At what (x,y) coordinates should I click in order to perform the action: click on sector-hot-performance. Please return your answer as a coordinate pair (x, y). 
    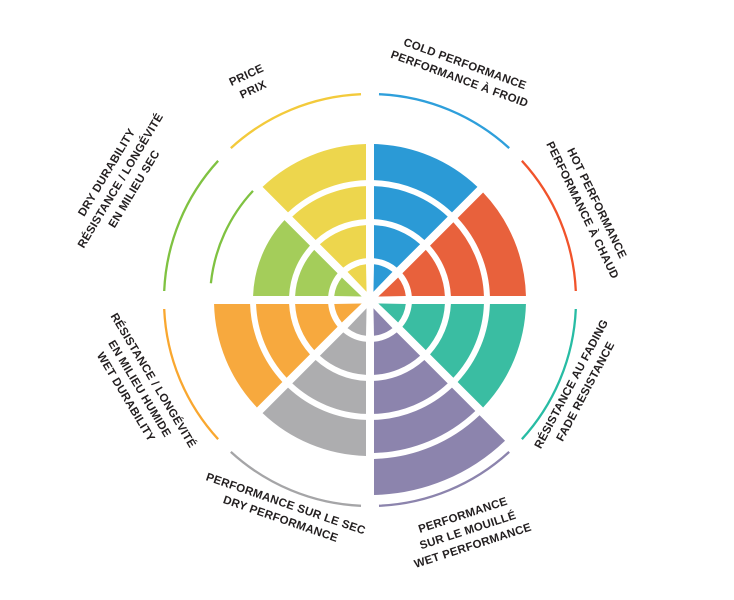
    Looking at the image, I should click on (477, 228).